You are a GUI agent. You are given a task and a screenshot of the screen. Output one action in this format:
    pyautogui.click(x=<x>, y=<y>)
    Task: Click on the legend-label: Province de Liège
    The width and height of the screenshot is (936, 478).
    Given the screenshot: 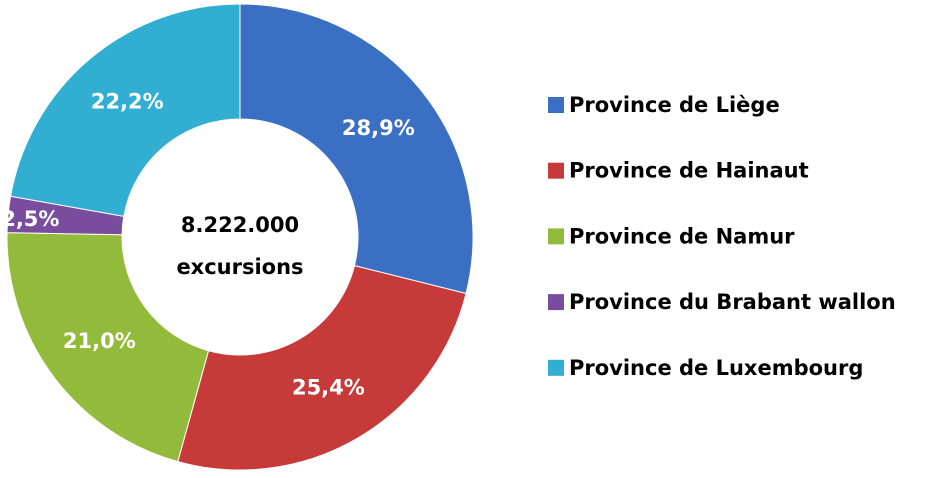 What is the action you would take?
    pyautogui.click(x=674, y=105)
    